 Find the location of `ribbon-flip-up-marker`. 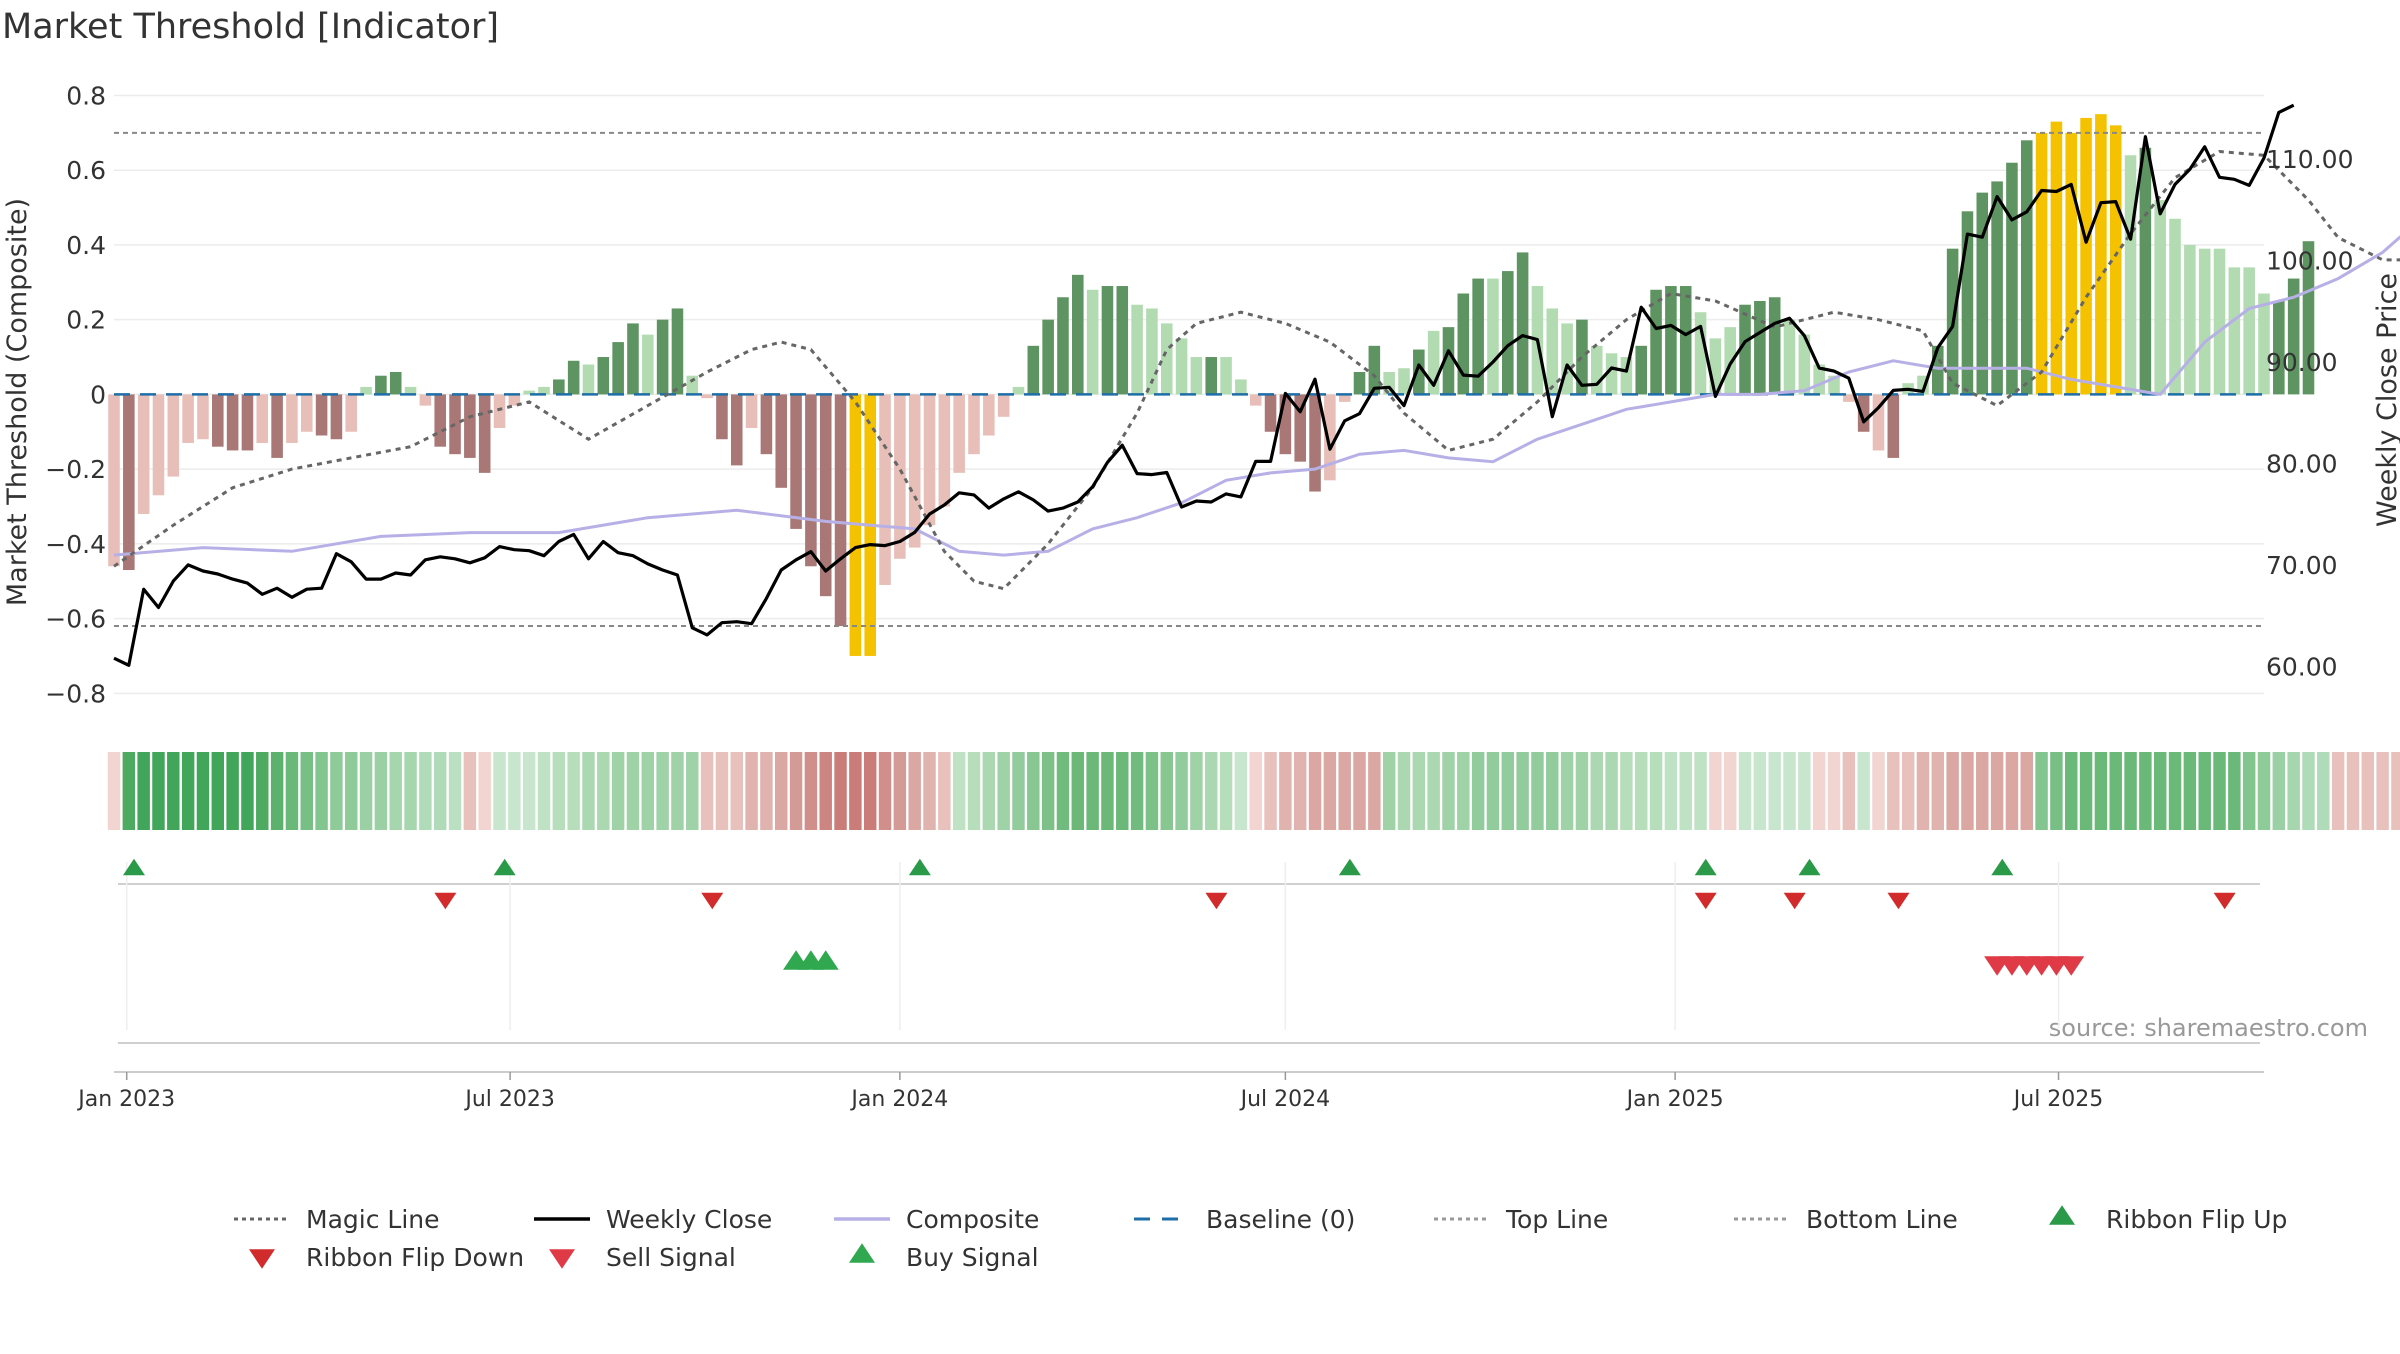

ribbon-flip-up-marker is located at coordinates (134, 867).